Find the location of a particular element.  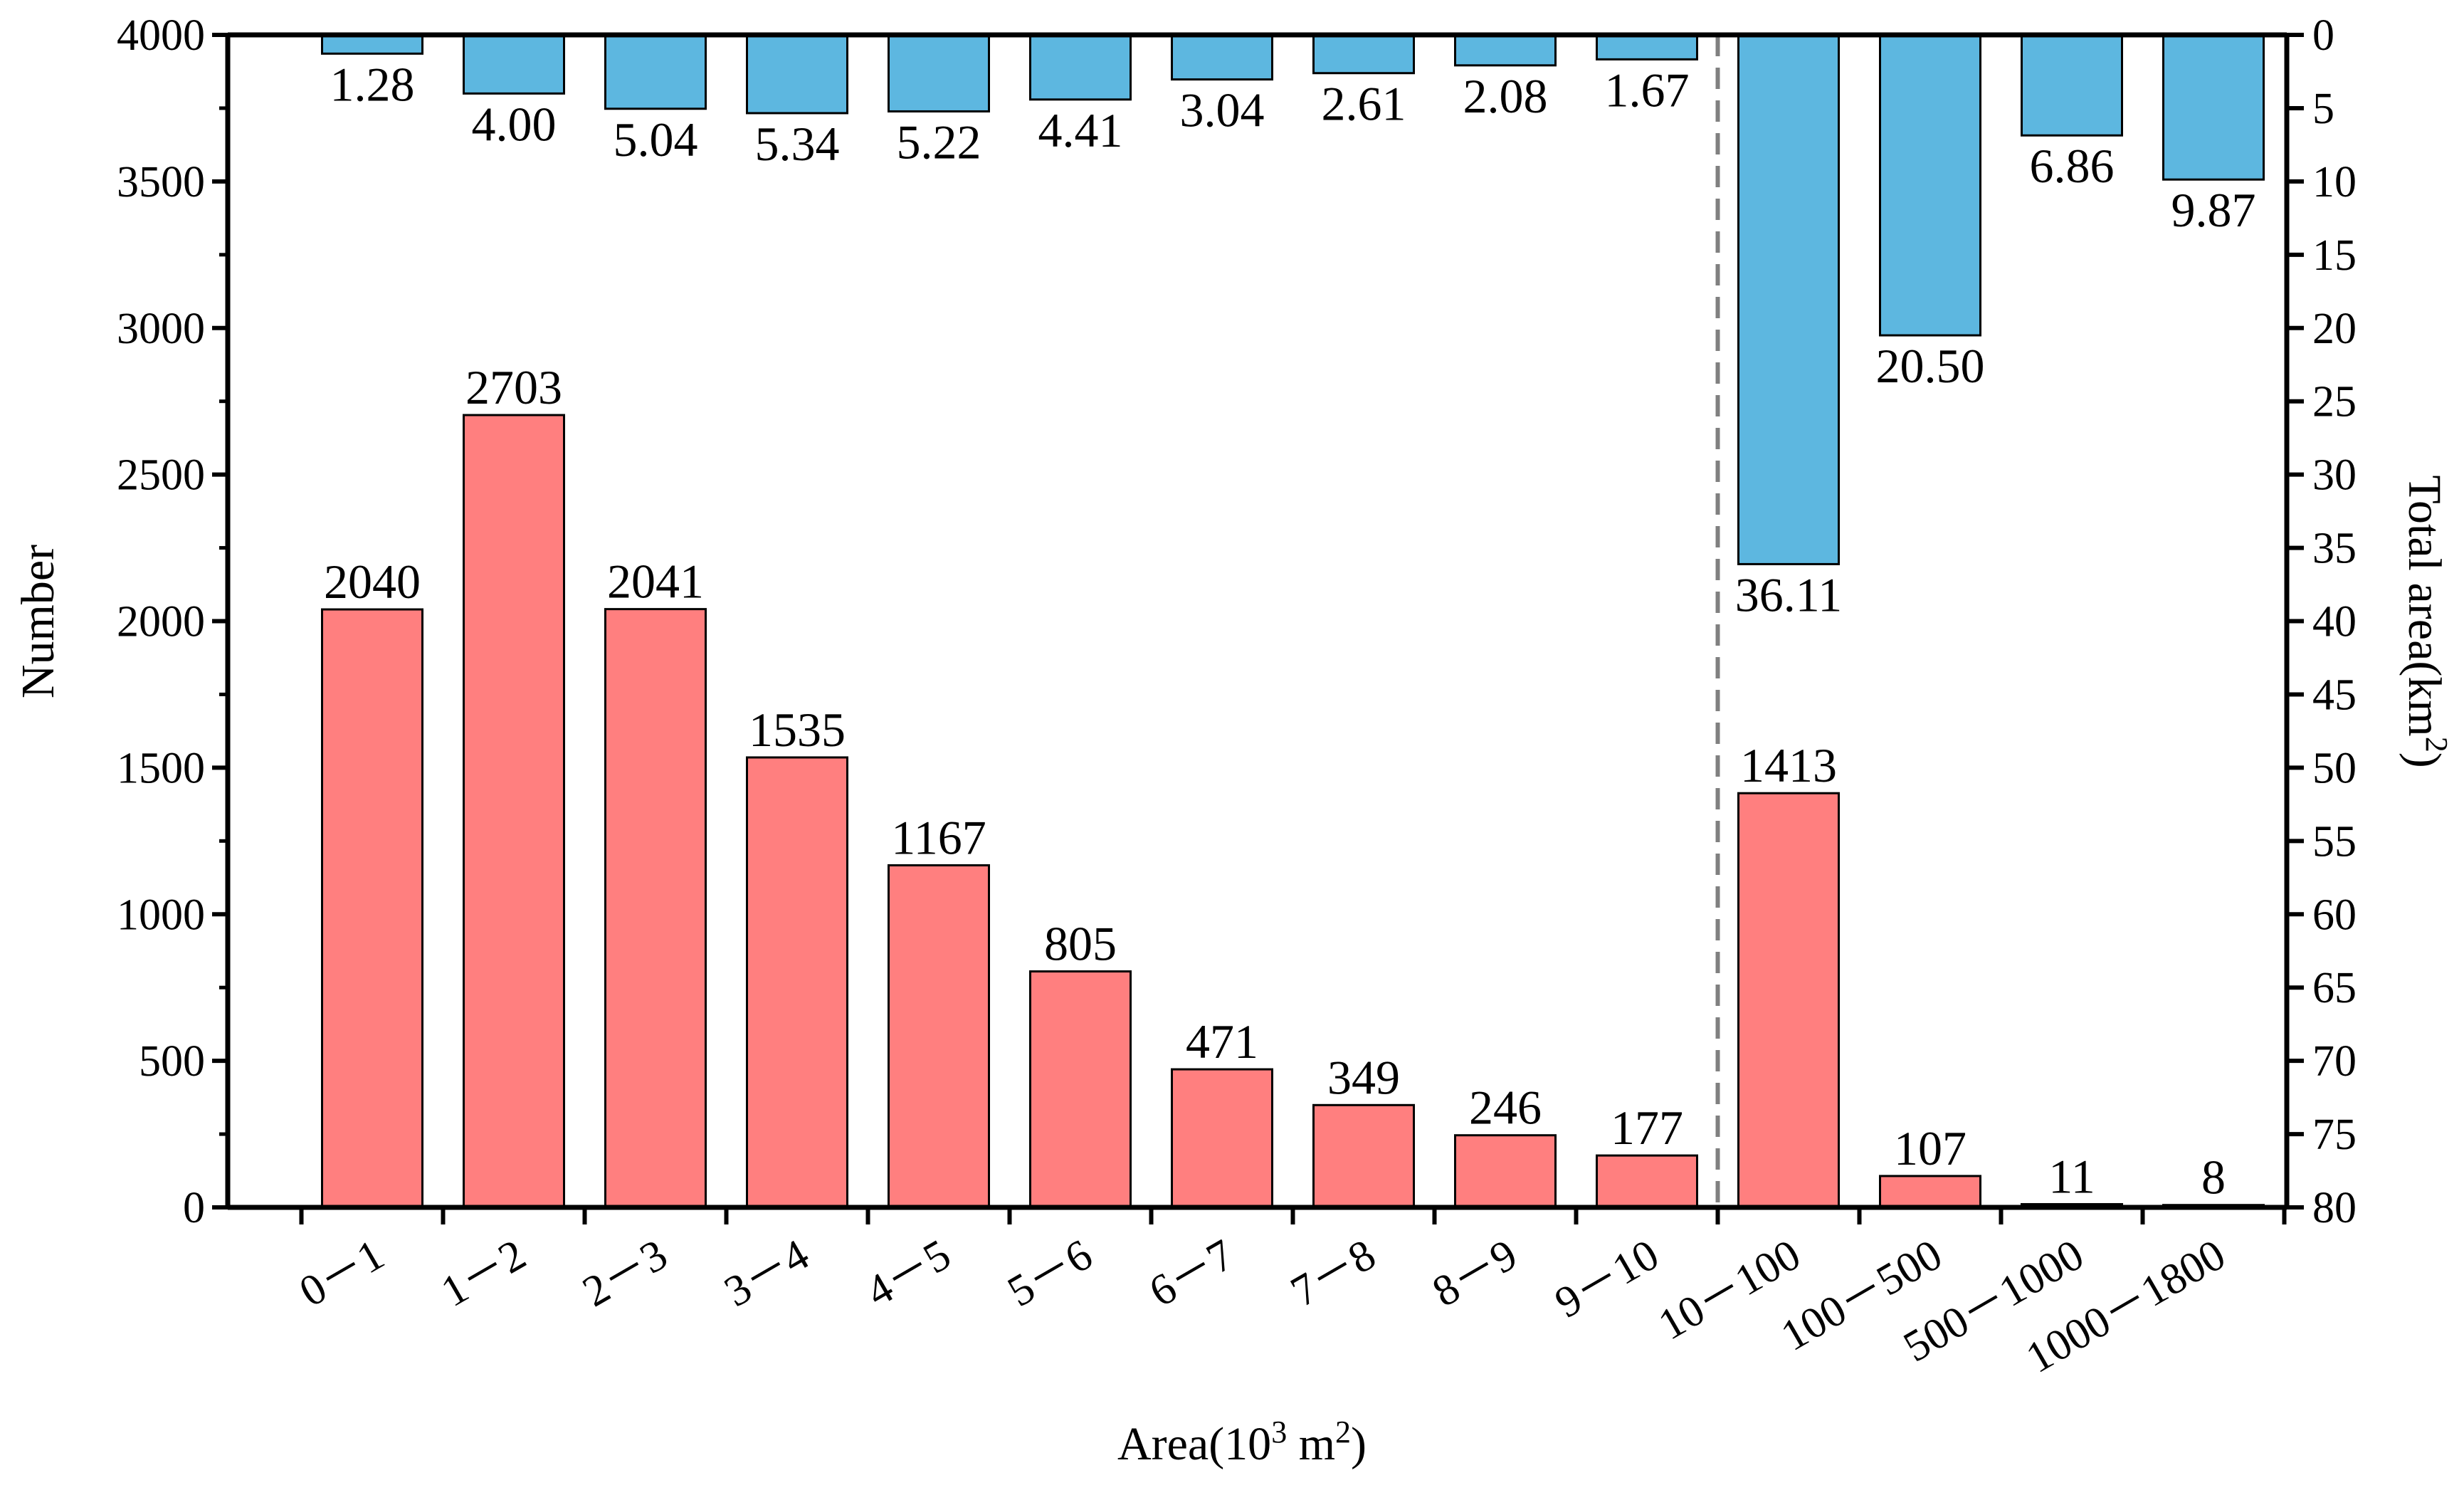

number-label-9: 177 is located at coordinates (1647, 1128).